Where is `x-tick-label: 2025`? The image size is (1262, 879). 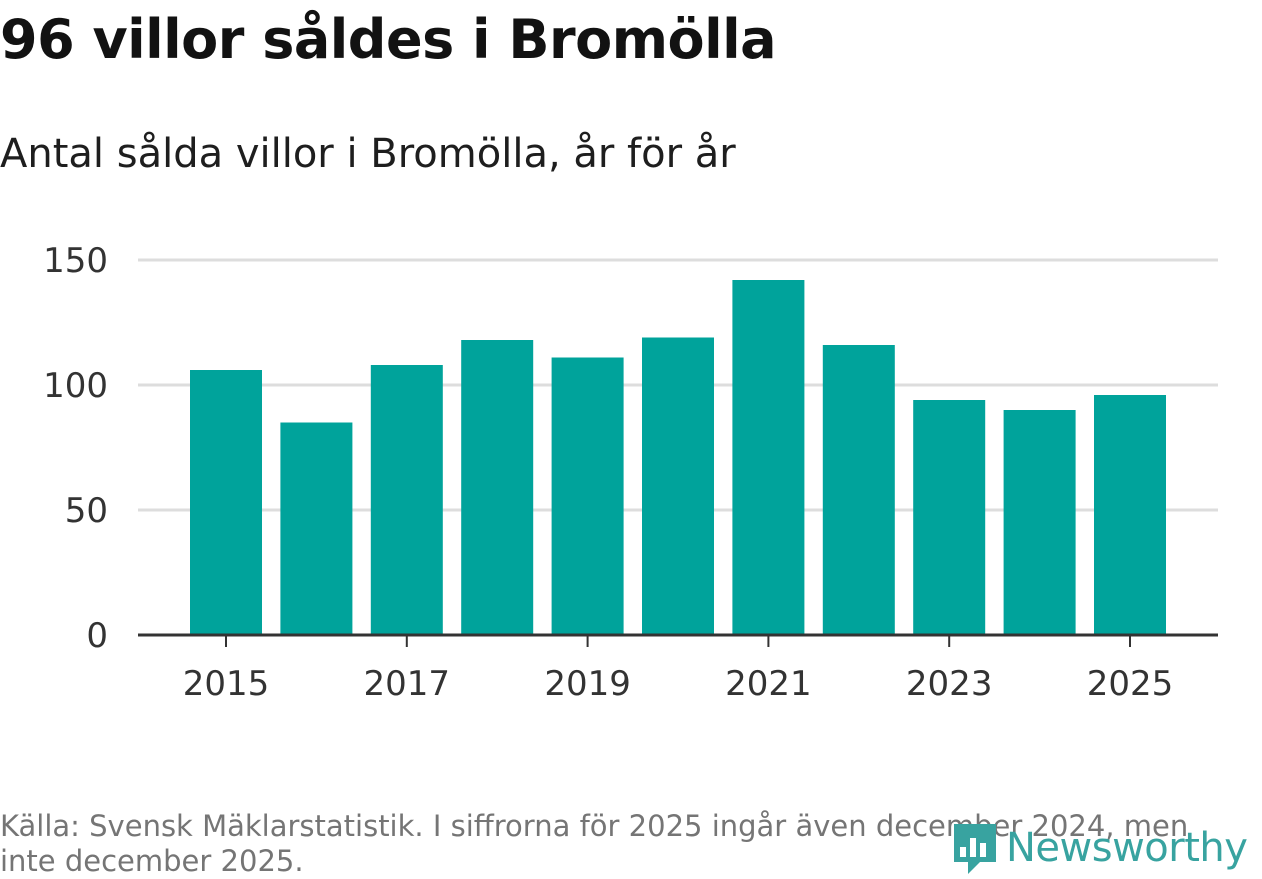 x-tick-label: 2025 is located at coordinates (1130, 684).